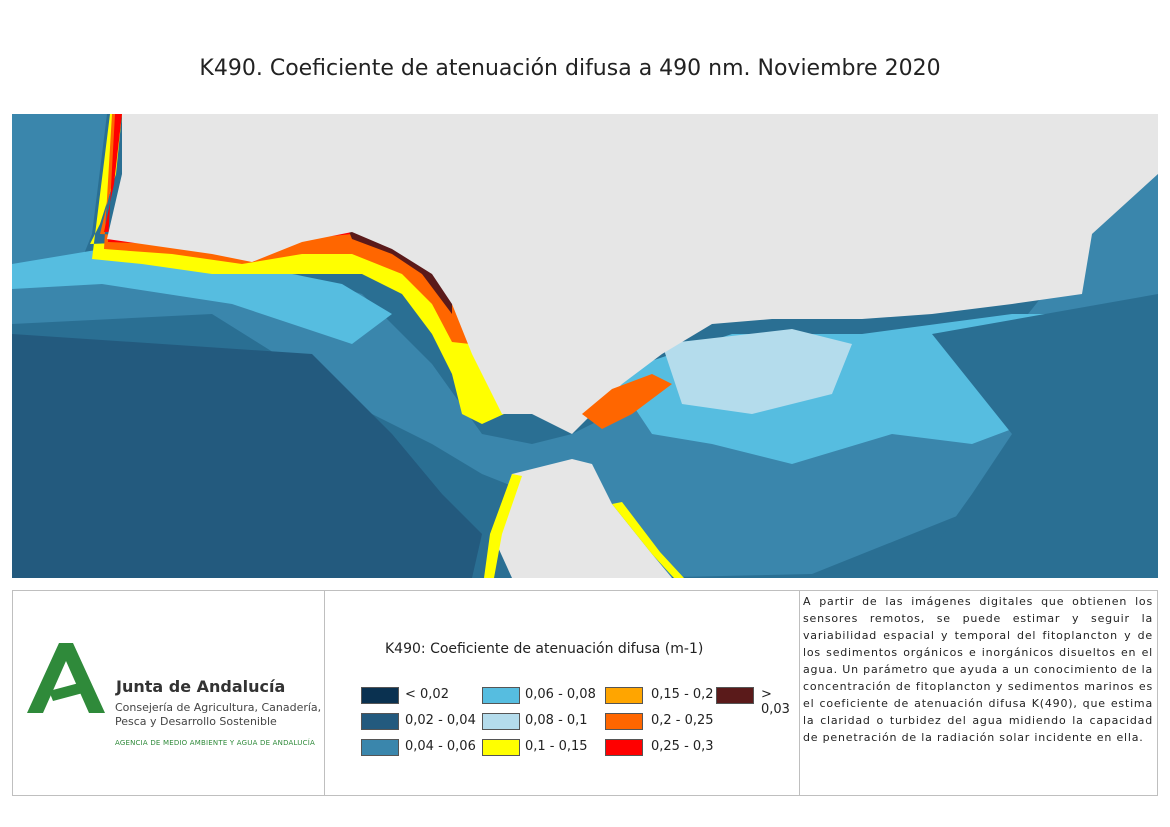 This screenshot has height=827, width=1170. What do you see at coordinates (582, 518) in the screenshot?
I see `land-africa` at bounding box center [582, 518].